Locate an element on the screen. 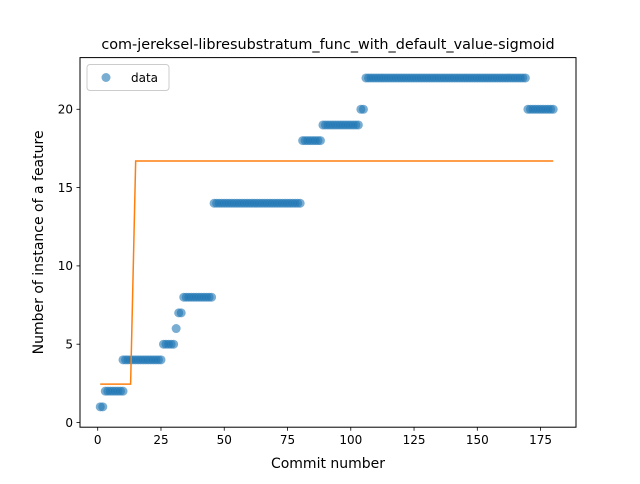 The height and width of the screenshot is (484, 640). y-tick-label: 10 is located at coordinates (65, 266).